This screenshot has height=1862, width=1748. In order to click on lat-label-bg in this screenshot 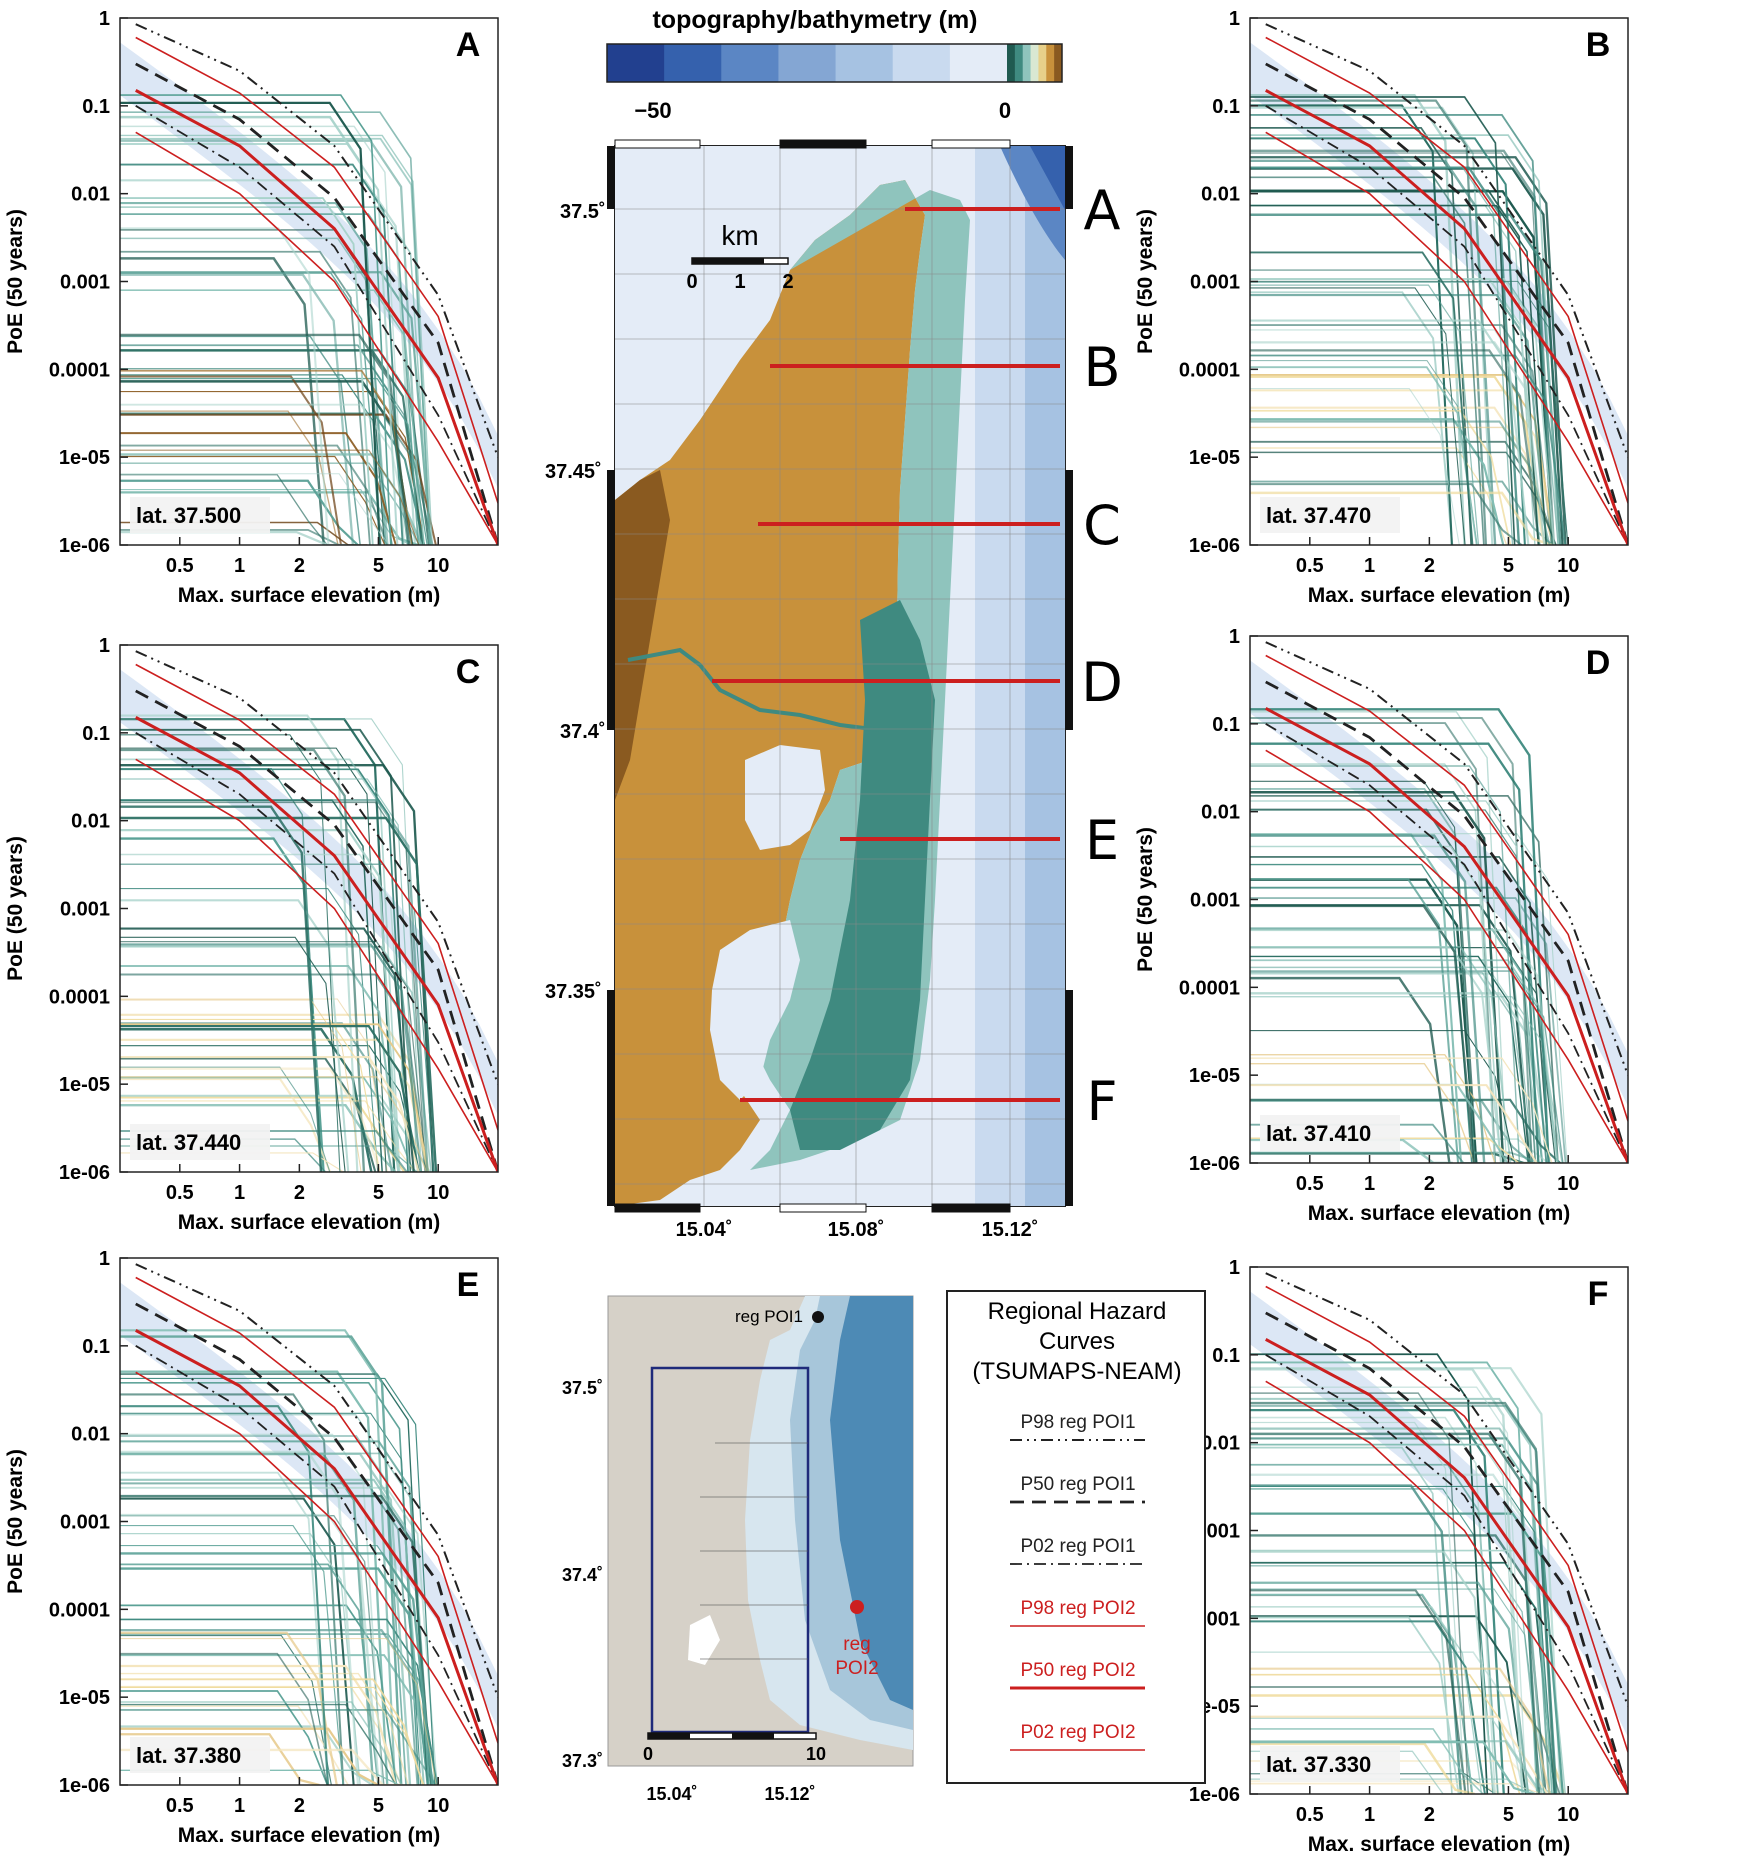, I will do `click(1330, 515)`.